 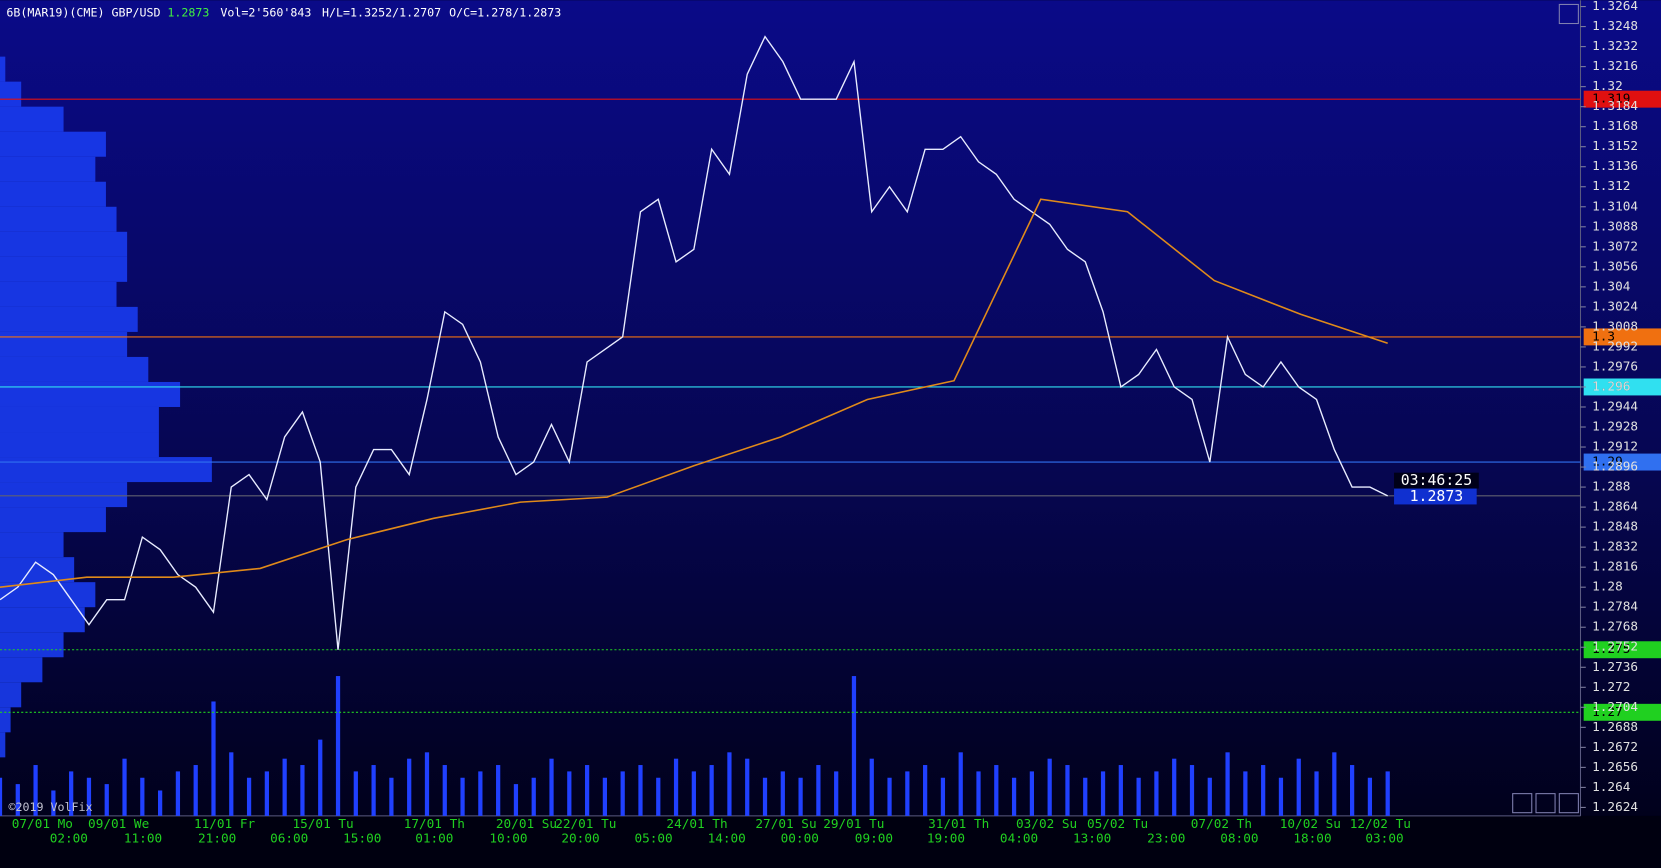 What do you see at coordinates (1166, 838) in the screenshot?
I see `x-time-label: 23:00` at bounding box center [1166, 838].